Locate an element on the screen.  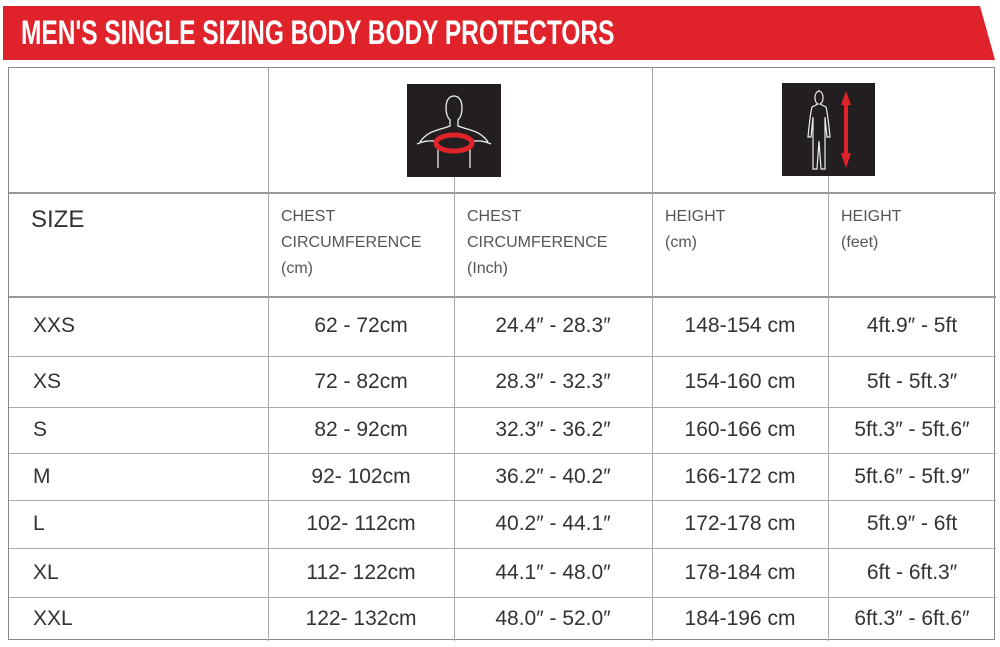
table-cell: 184-196 cm is located at coordinates (740, 618).